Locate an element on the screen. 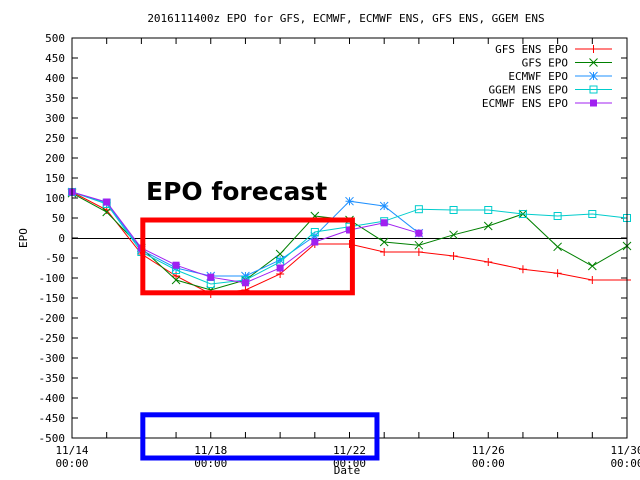 The width and height of the screenshot is (640, 480). legend-entry: ECMWF EPO is located at coordinates (560, 76).